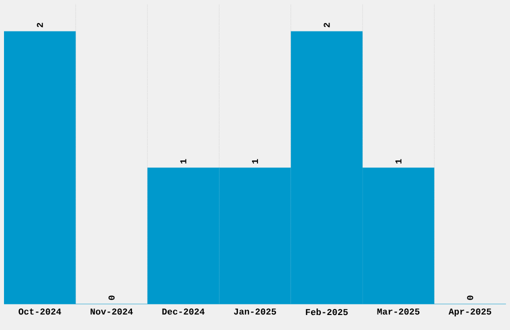 The width and height of the screenshot is (510, 330). I want to click on x-tick-label: Mar-2025, so click(398, 311).